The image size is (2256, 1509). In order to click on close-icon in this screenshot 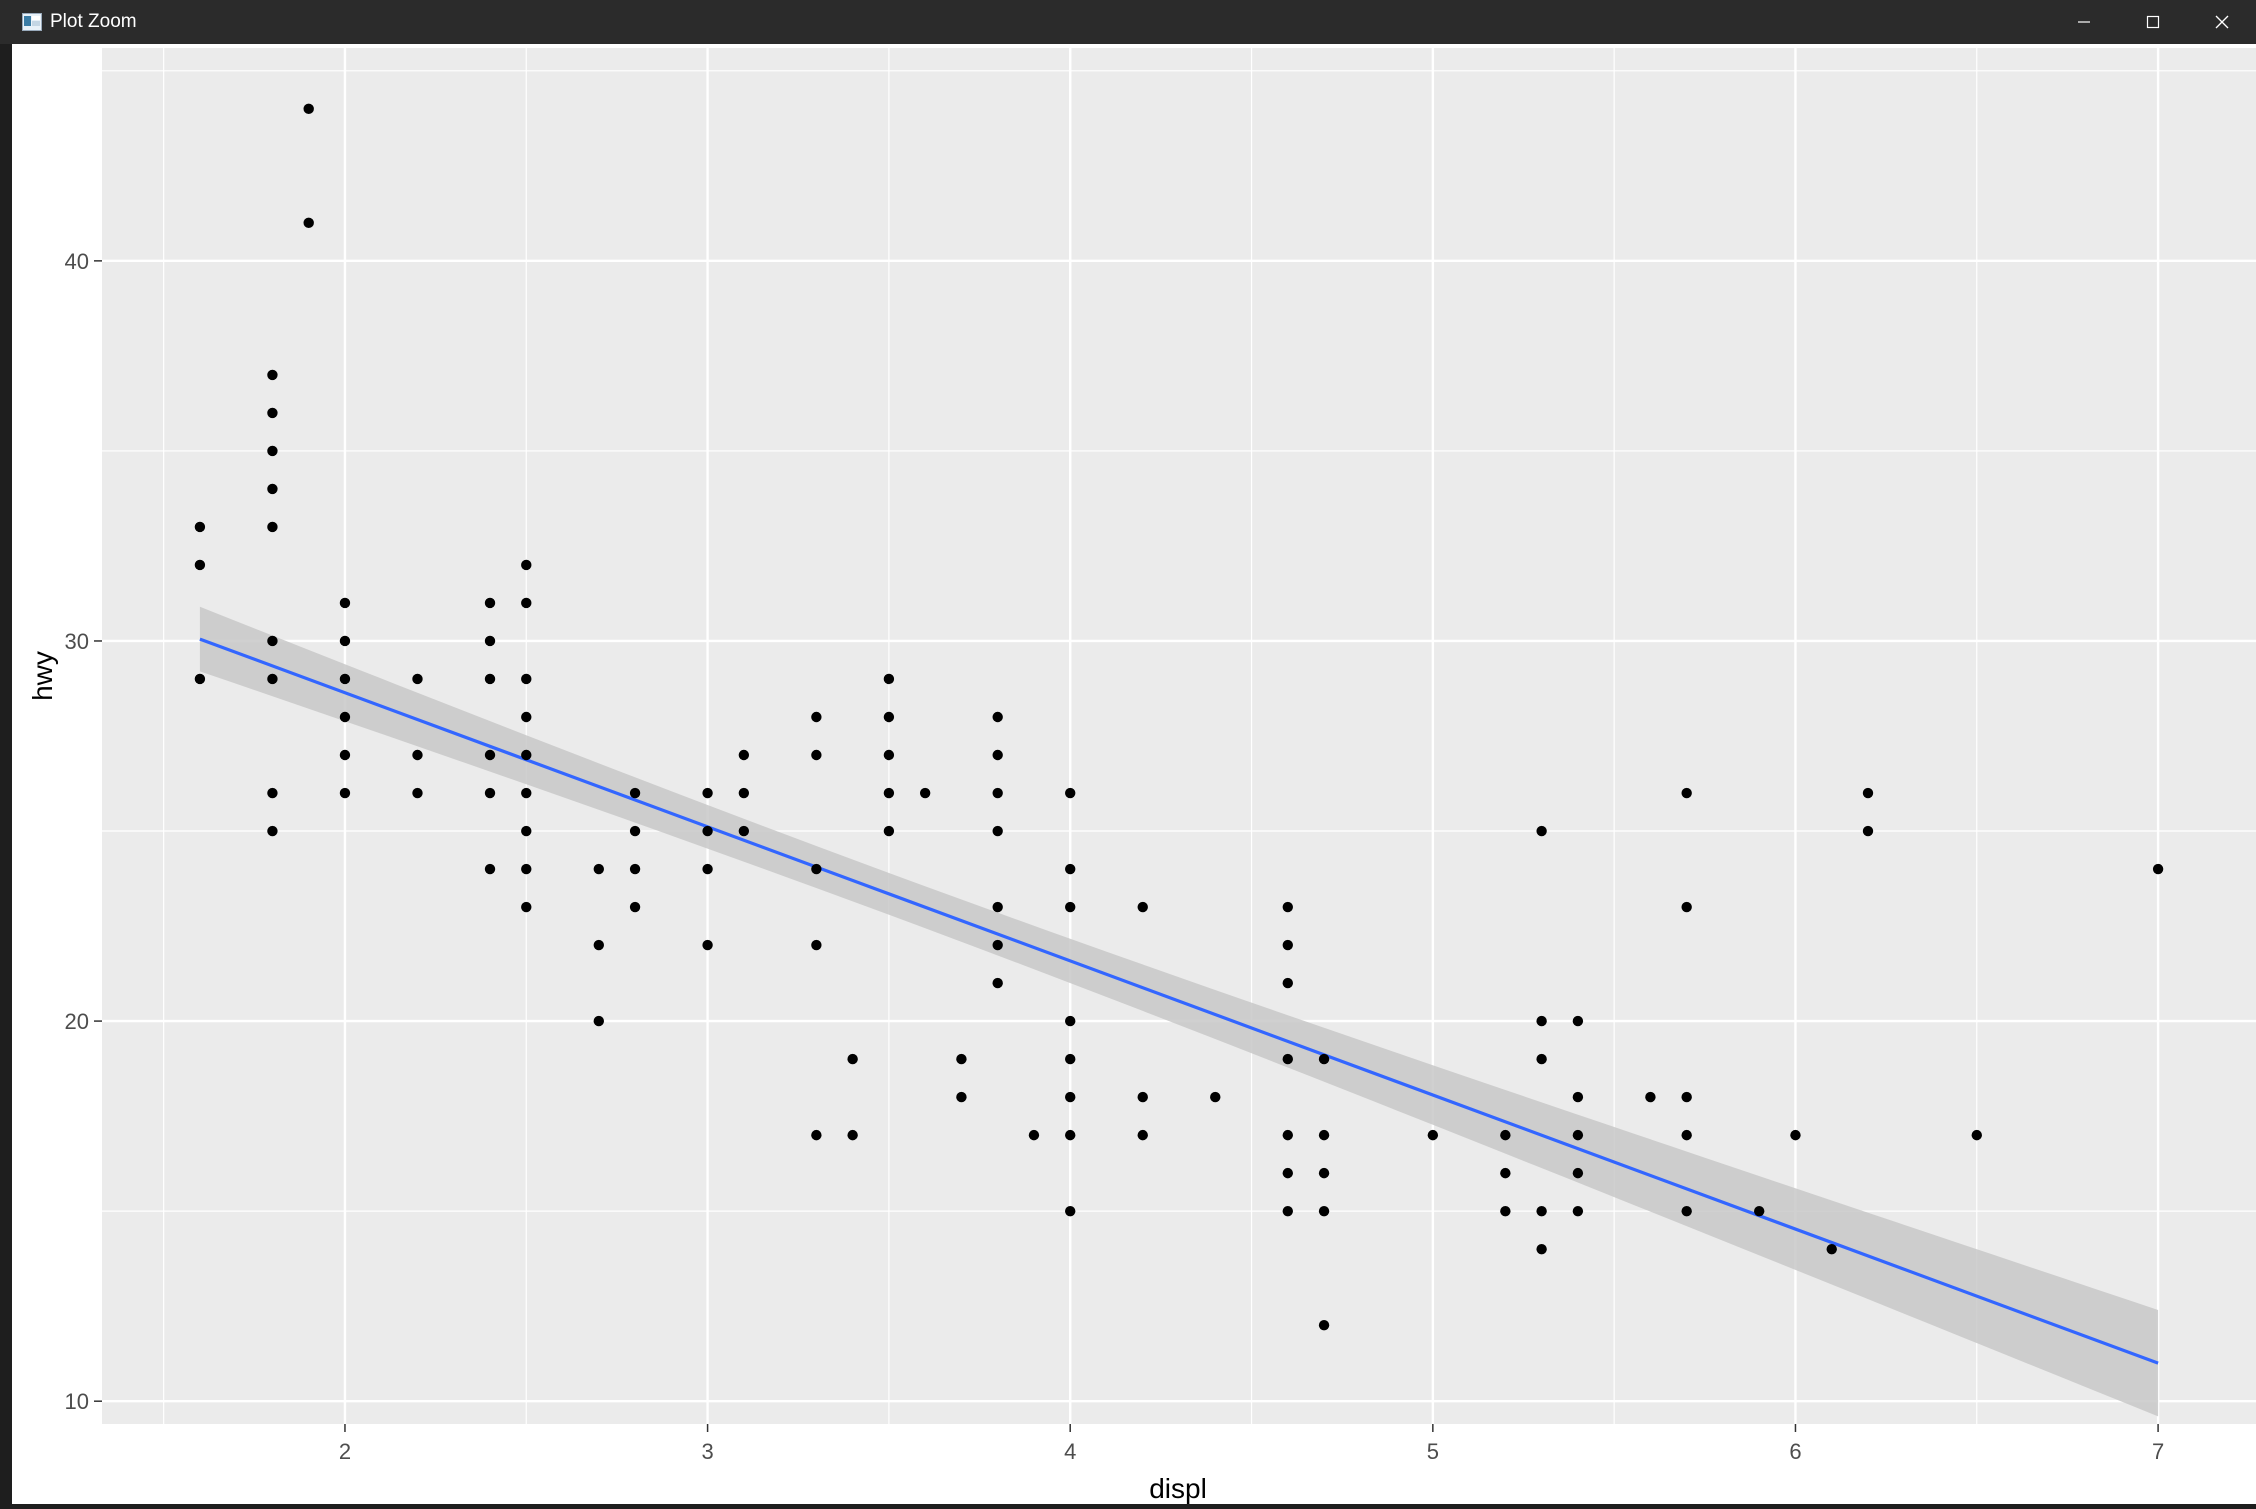, I will do `click(2221, 22)`.